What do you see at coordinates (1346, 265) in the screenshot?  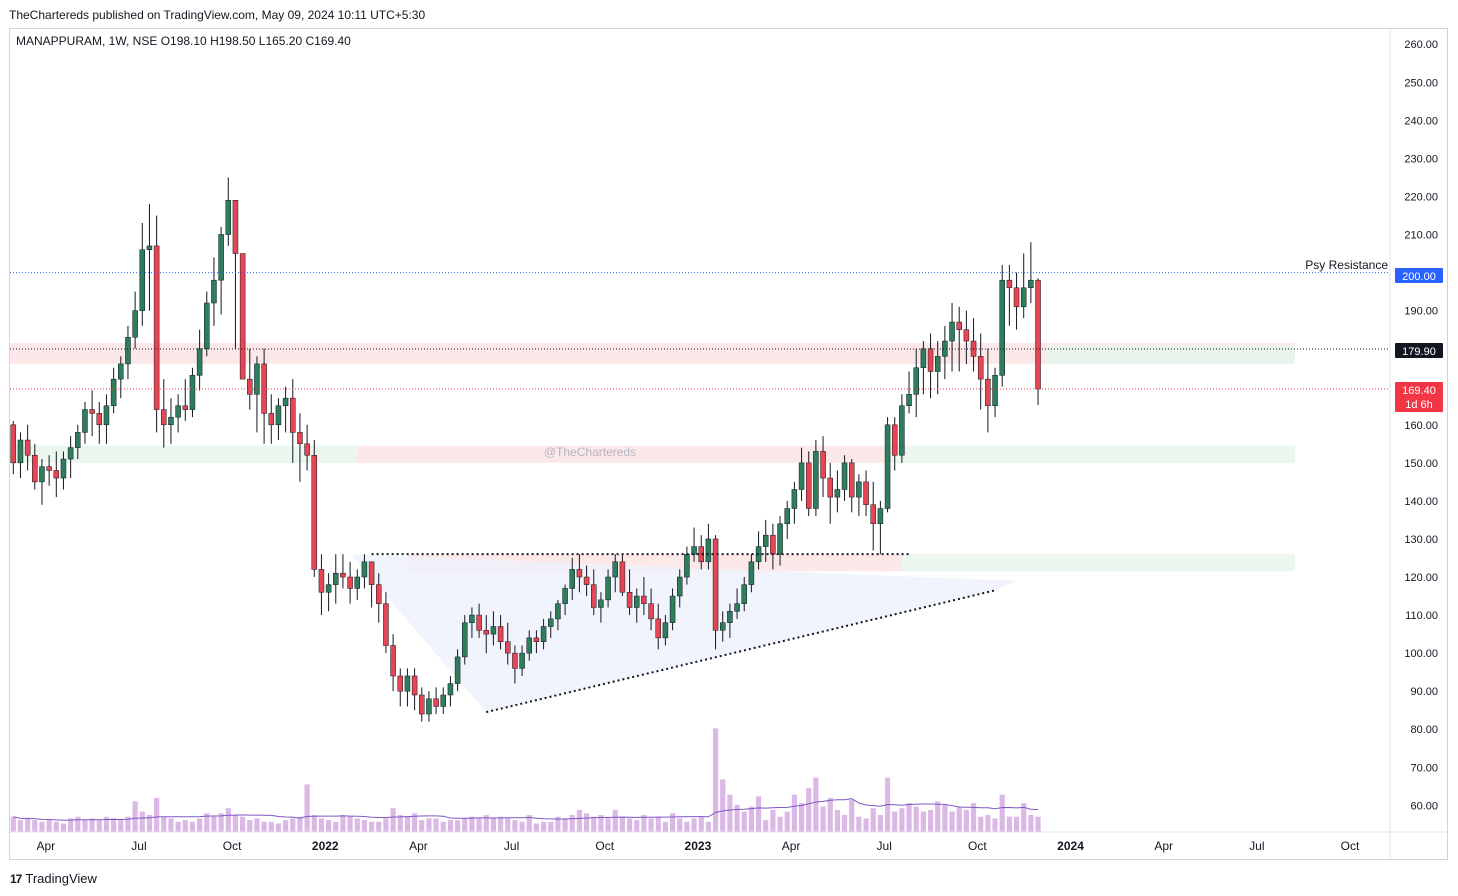 I see `psy-resistance-label: Psy Resistance` at bounding box center [1346, 265].